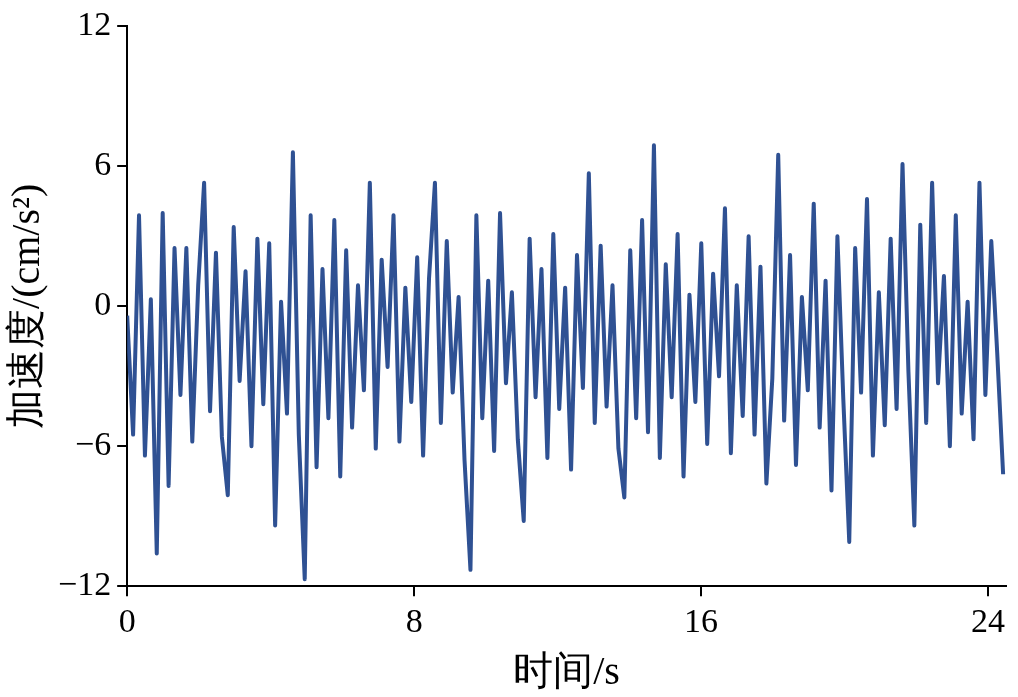 The image size is (1018, 697). Describe the element at coordinates (103, 304) in the screenshot. I see `y-tick-label: 0` at that location.